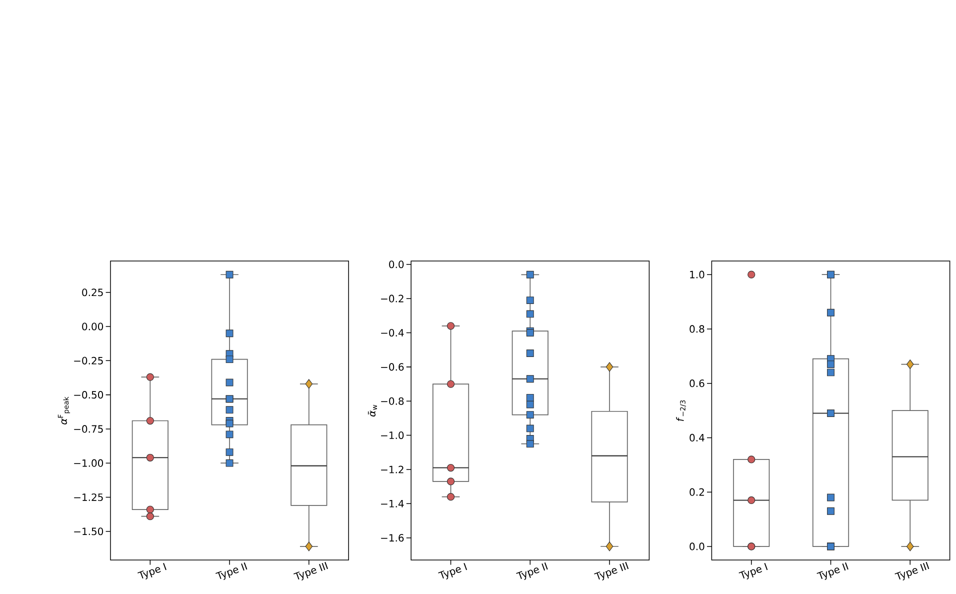 The image size is (956, 594). What do you see at coordinates (392, 435) in the screenshot?
I see `y-tick-label: −1.0` at bounding box center [392, 435].